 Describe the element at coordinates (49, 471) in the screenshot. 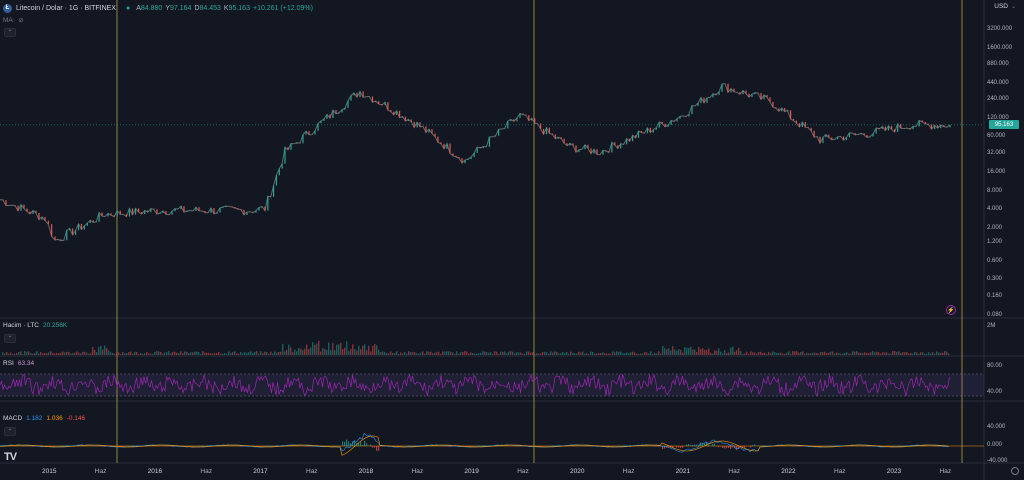

I see `time-tick: 2015` at that location.